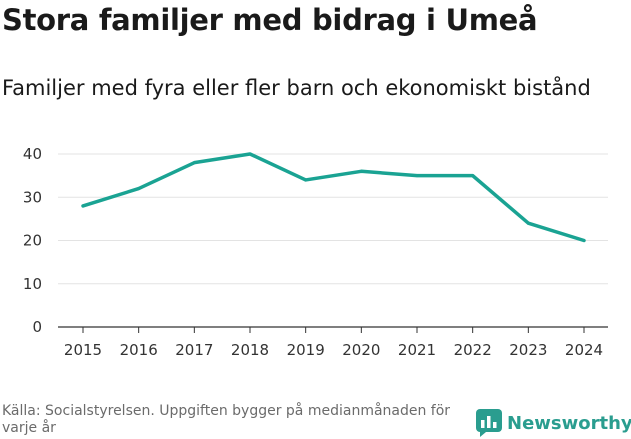 The width and height of the screenshot is (631, 439). I want to click on y-tick-label-40: 40, so click(32, 154).